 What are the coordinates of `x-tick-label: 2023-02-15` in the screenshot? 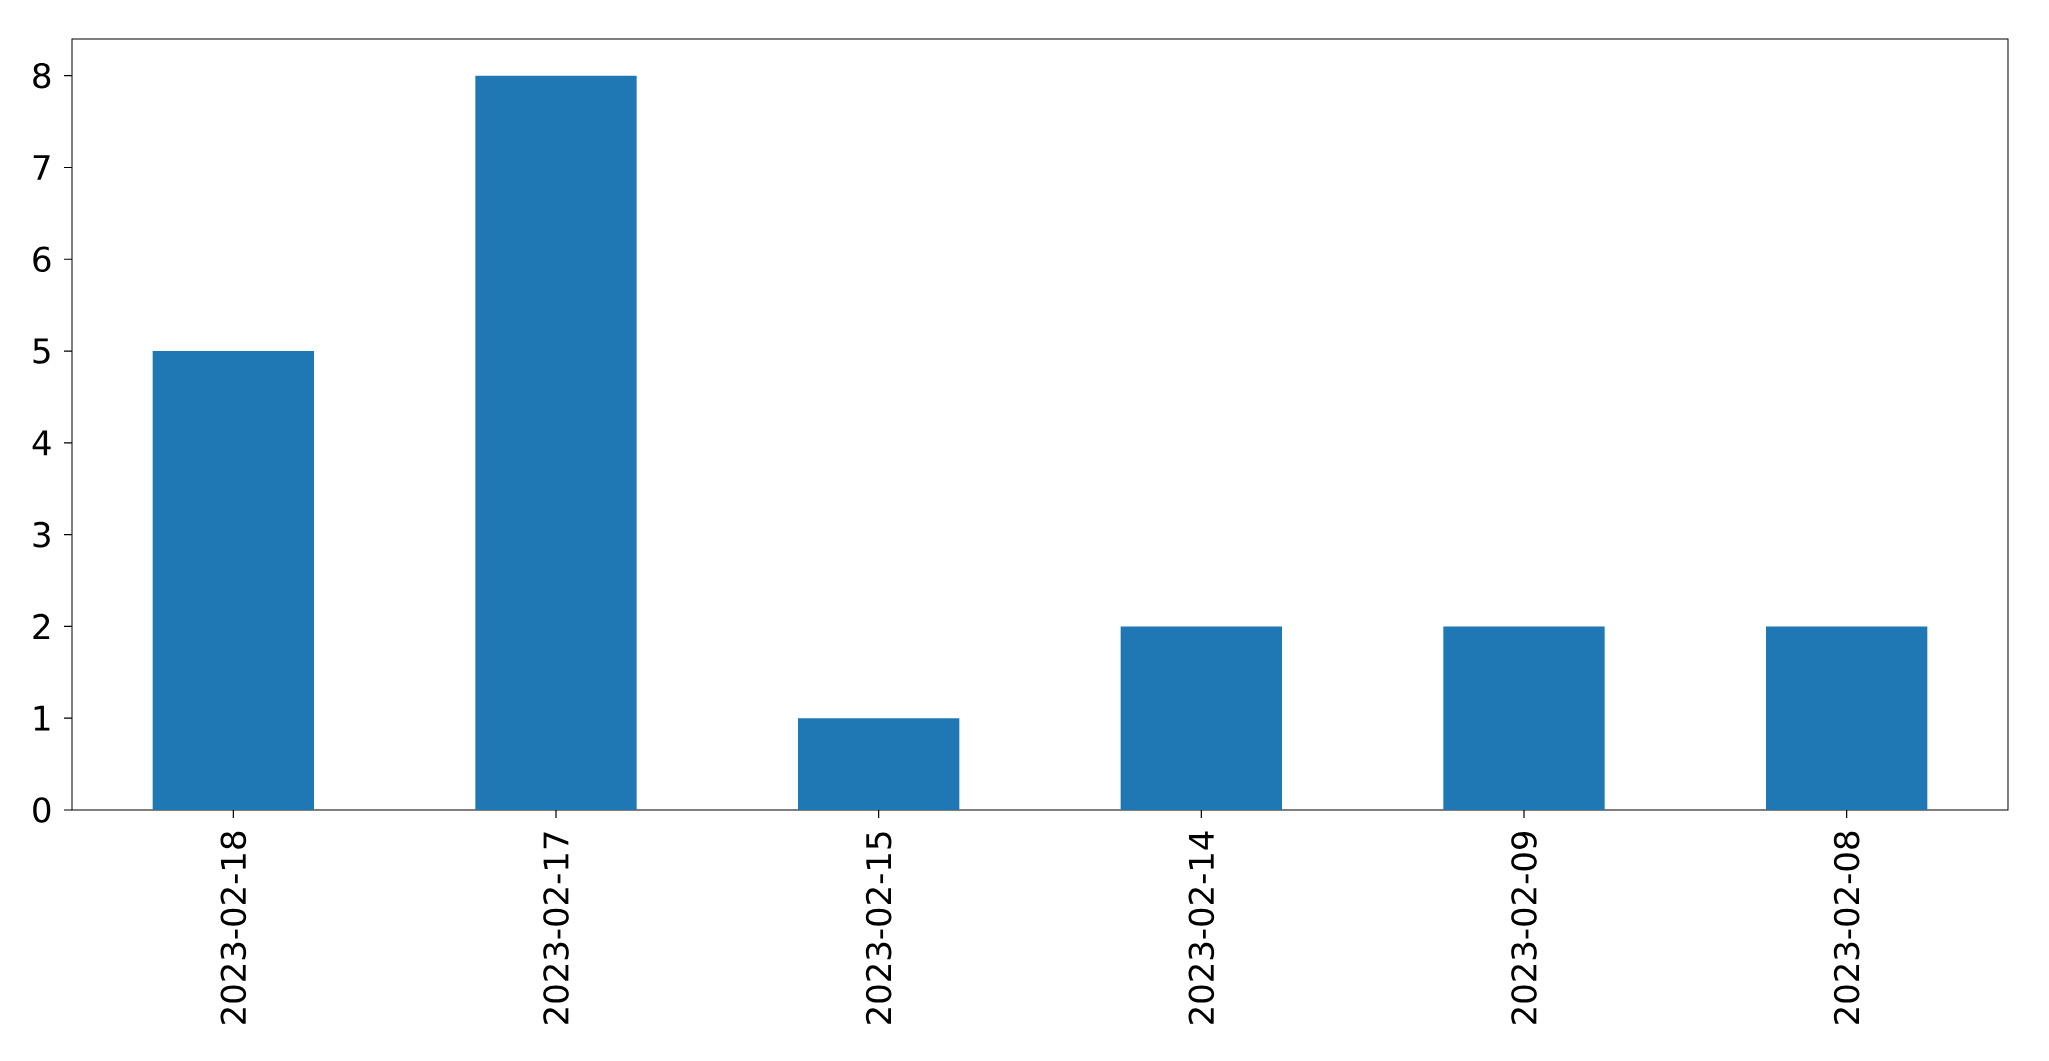 It's located at (878, 928).